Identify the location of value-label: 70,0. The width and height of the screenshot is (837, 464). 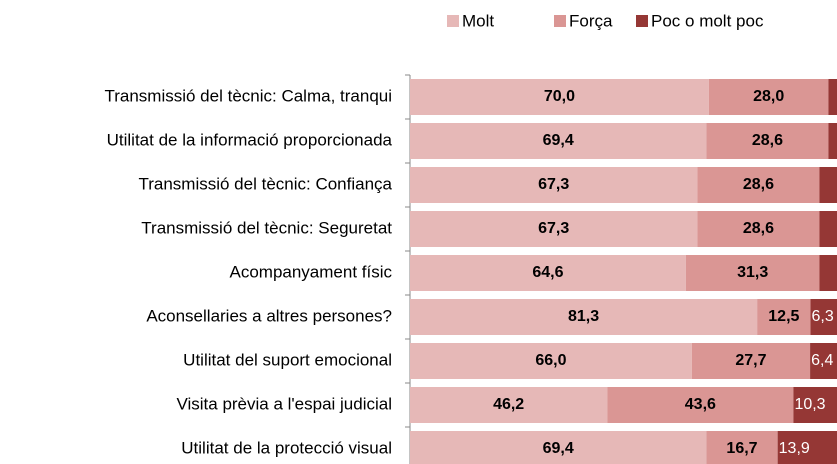
(559, 96).